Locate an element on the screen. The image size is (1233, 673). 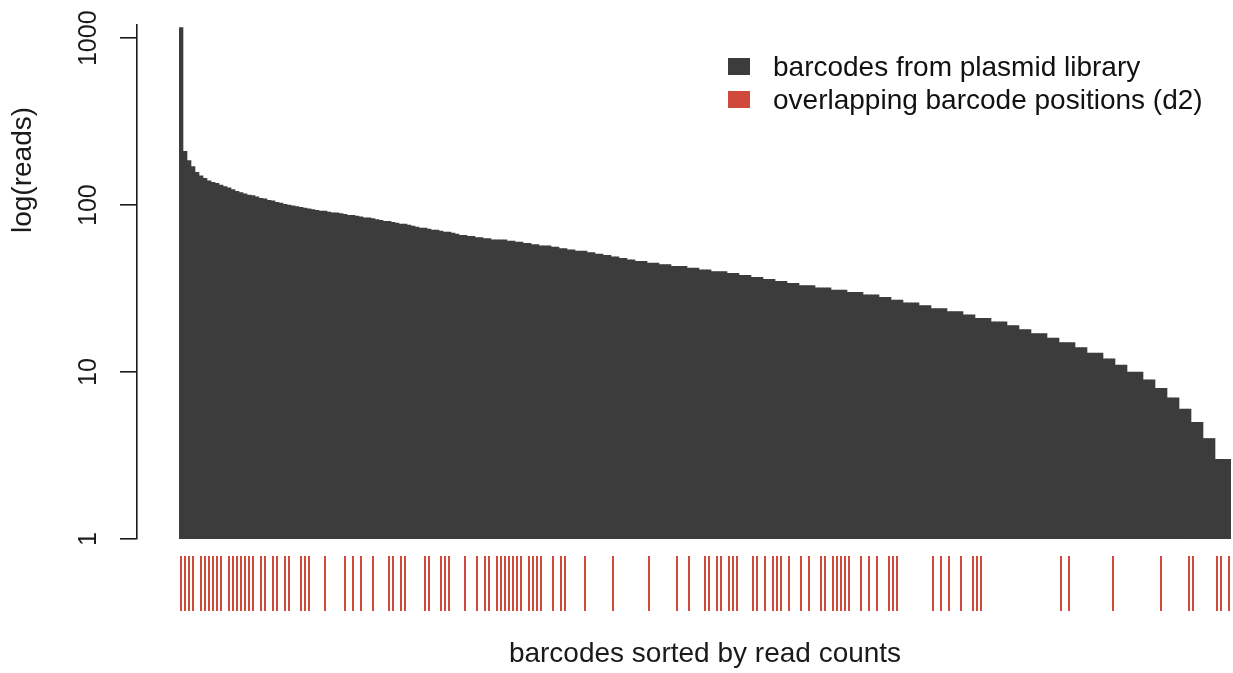
legend-label: barcodes from plasmid library is located at coordinates (957, 66).